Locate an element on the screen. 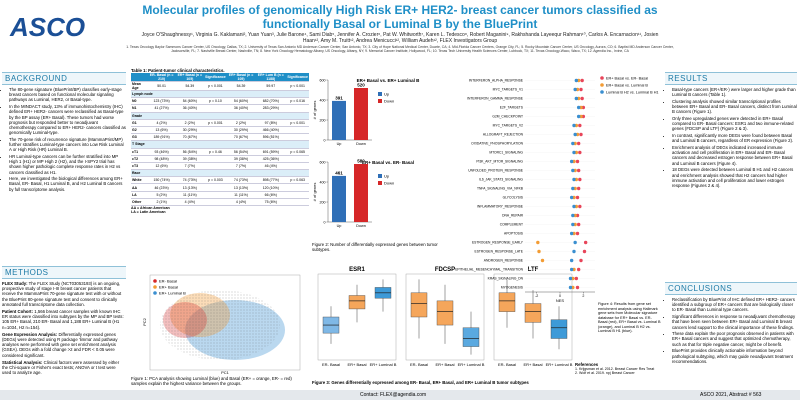 This screenshot has height=400, width=800. cell: 59.97 is located at coordinates (271, 86).